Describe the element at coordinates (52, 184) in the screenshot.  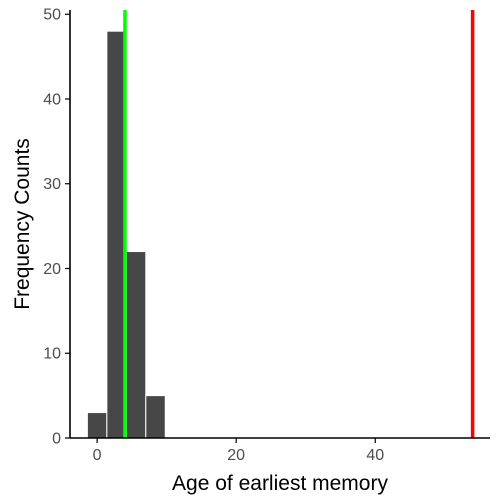
I see `y-tick-label-3: 30` at that location.